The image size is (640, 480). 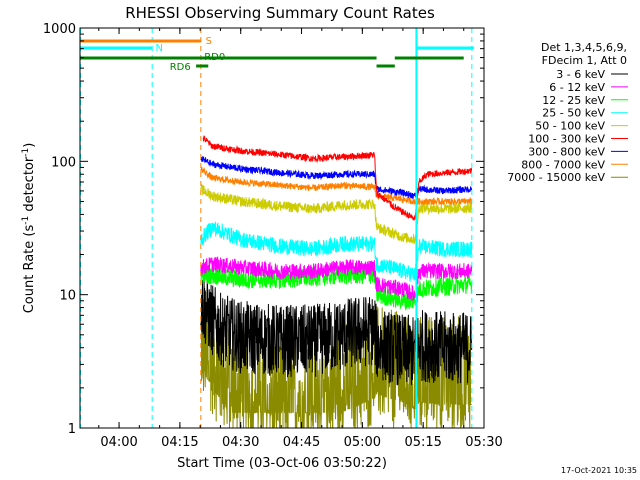 I want to click on legend-label: 800 - 7000 keV, so click(x=563, y=164).